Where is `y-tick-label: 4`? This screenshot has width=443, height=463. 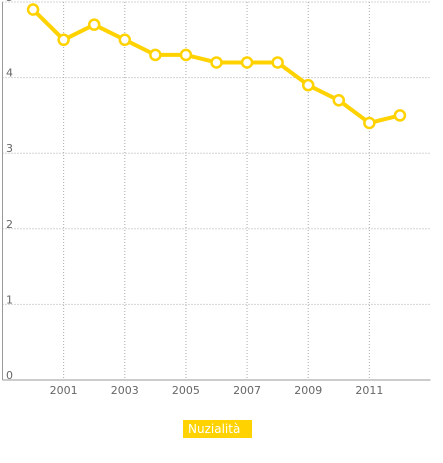 y-tick-label: 4 is located at coordinates (9, 73).